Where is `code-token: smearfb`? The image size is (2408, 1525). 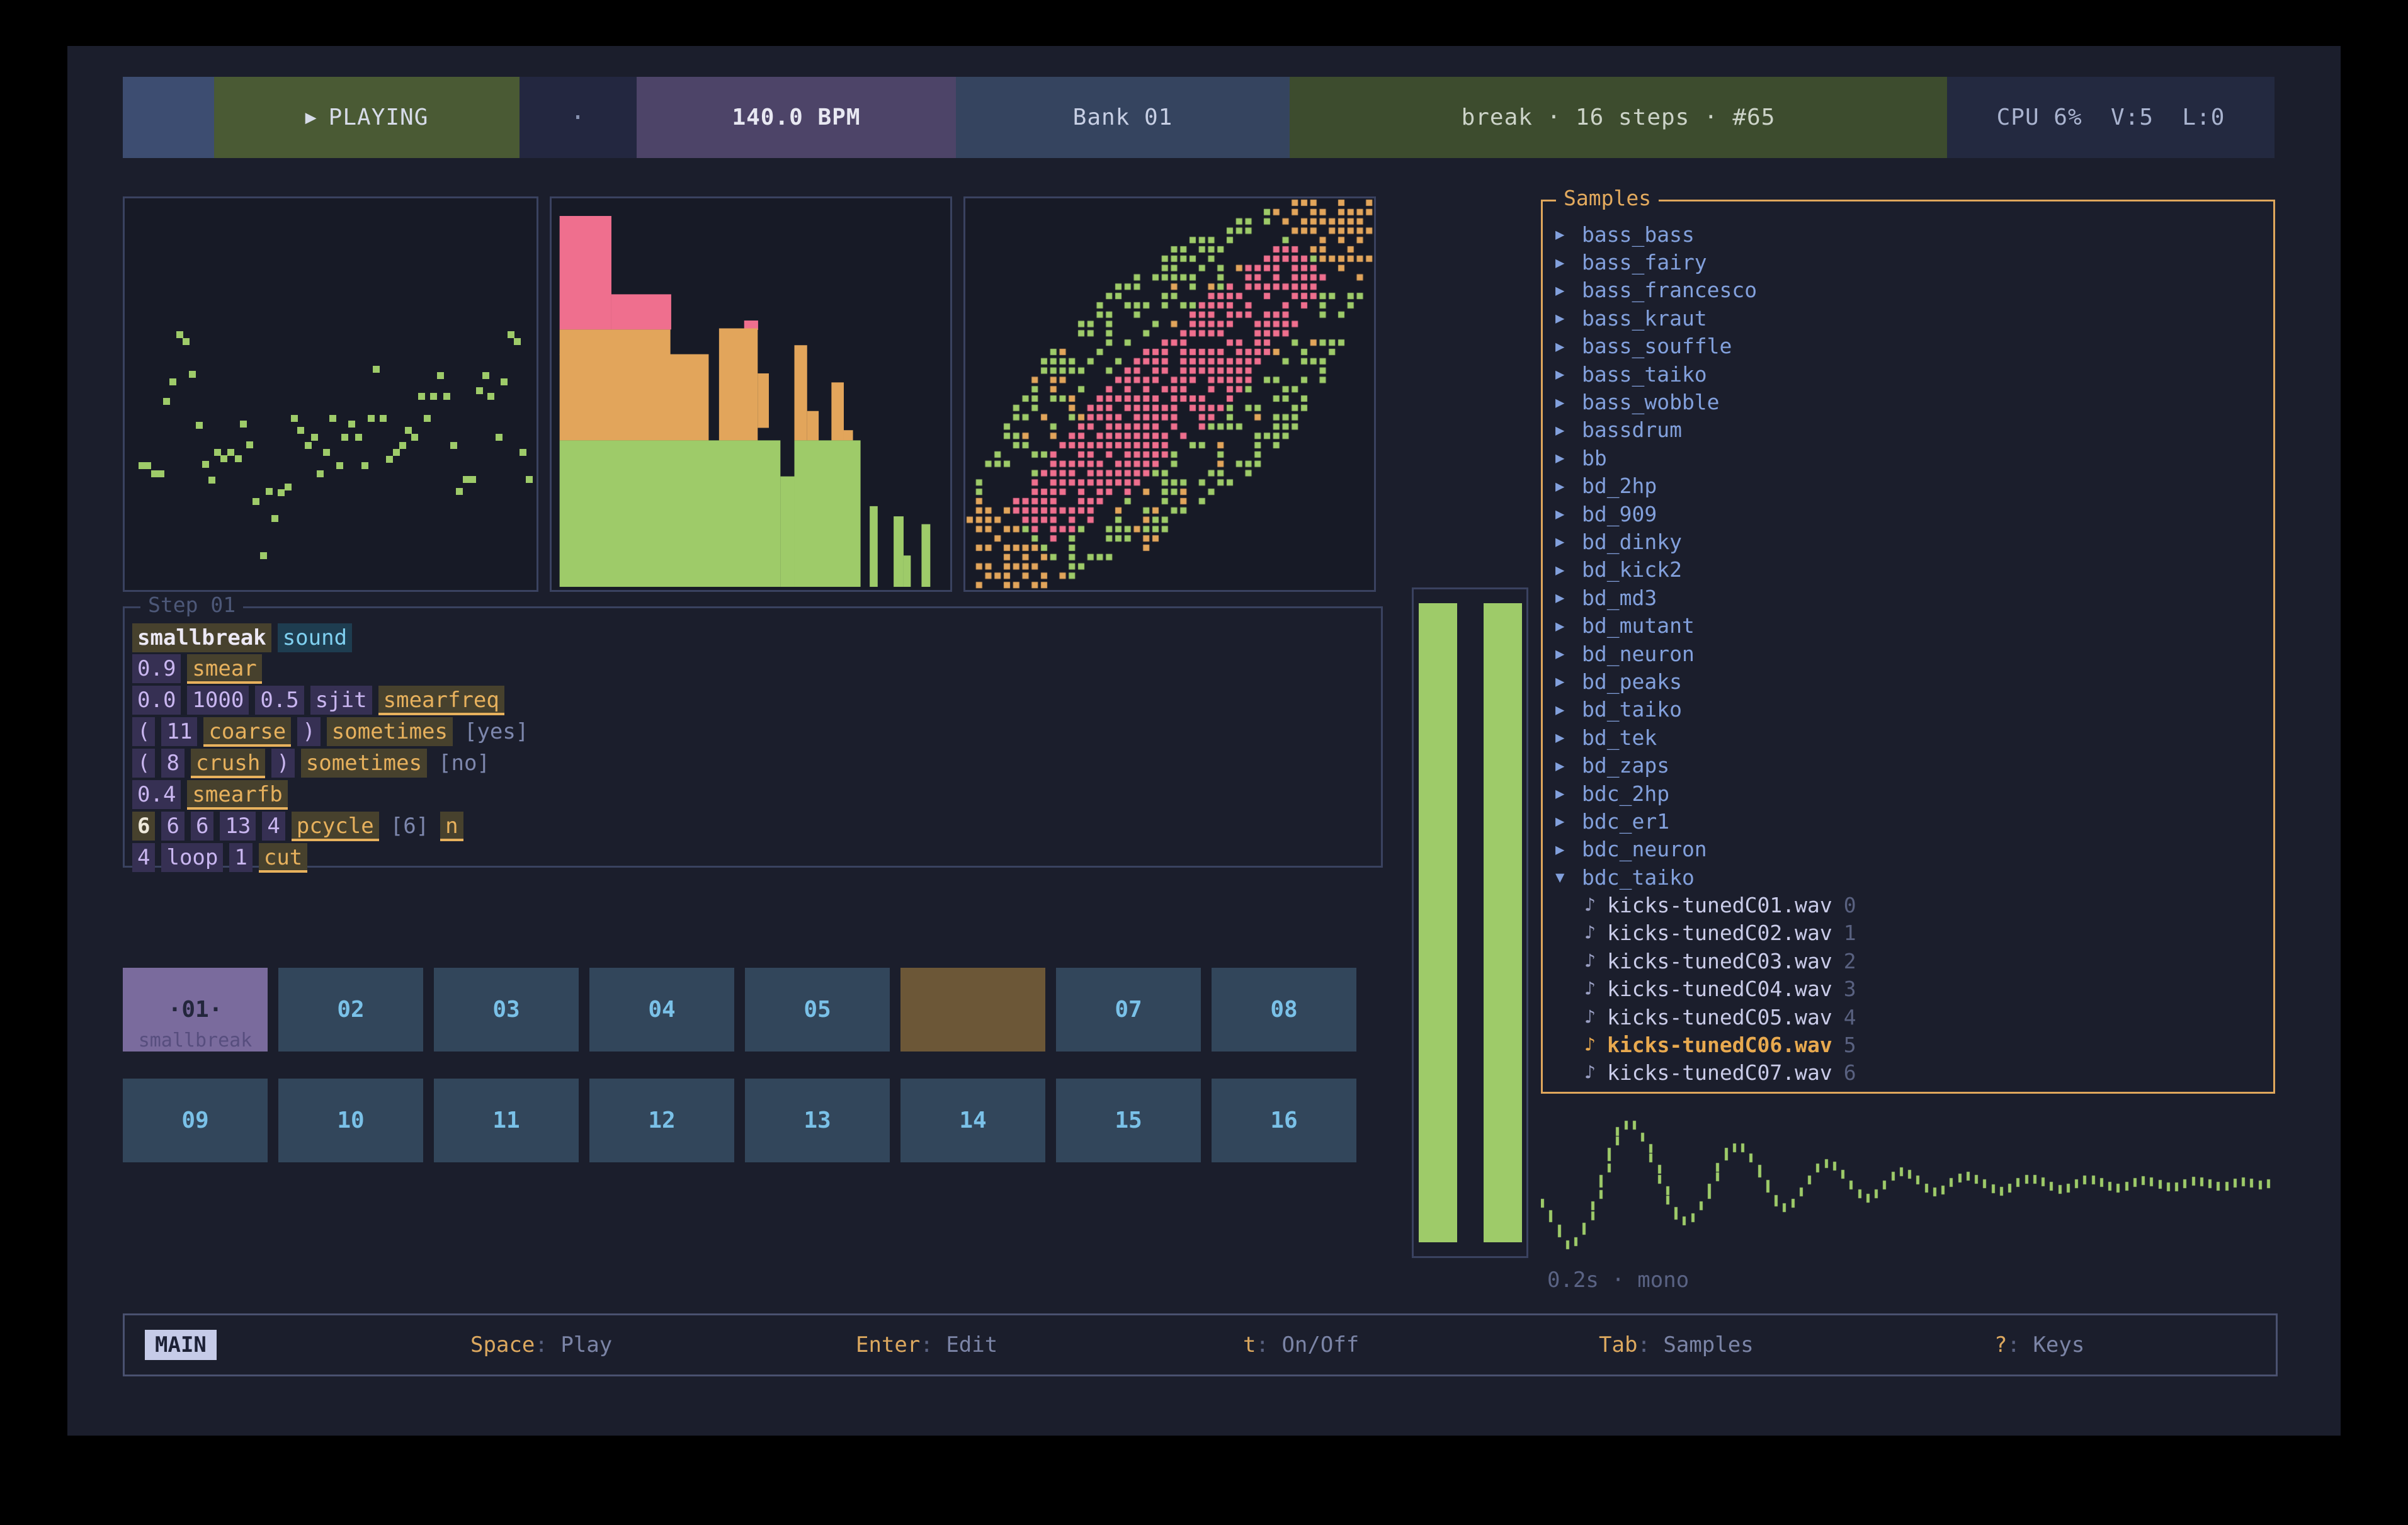 code-token: smearfb is located at coordinates (237, 795).